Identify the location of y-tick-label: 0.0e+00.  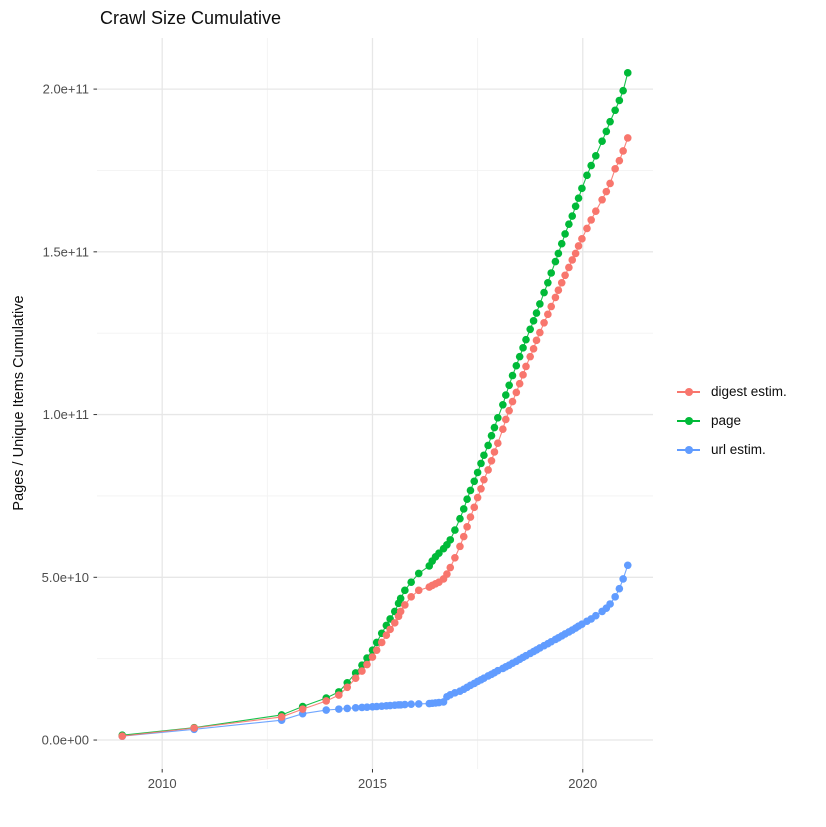
(65, 740).